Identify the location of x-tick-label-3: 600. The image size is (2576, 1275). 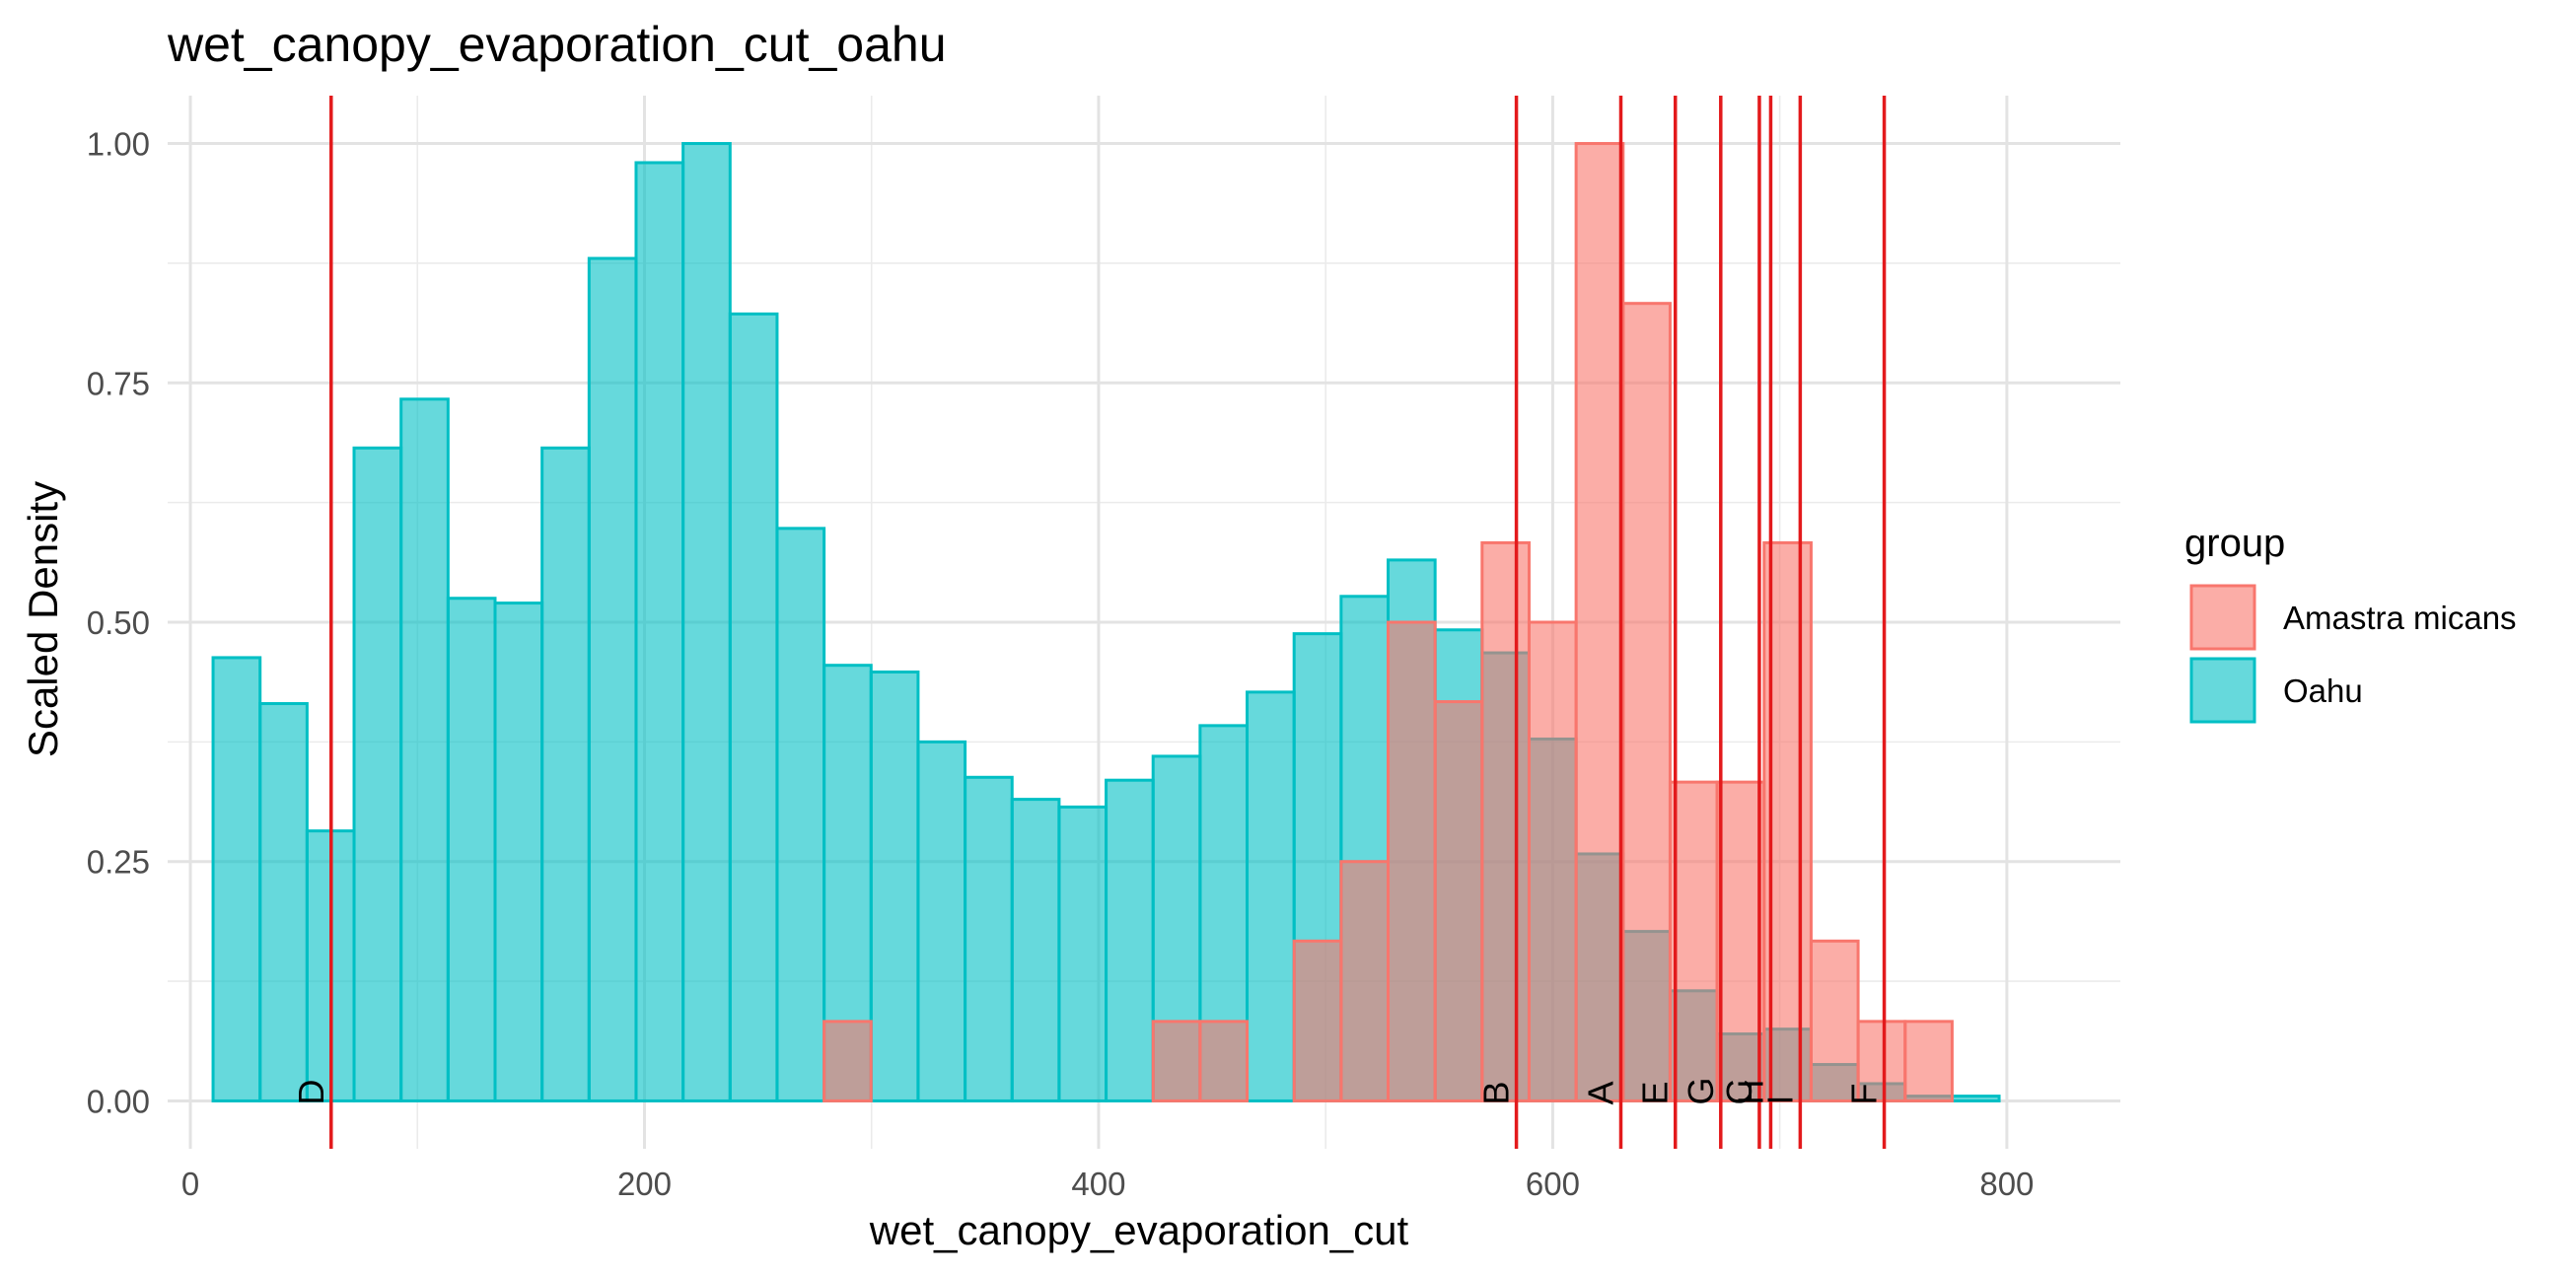
(1553, 1184).